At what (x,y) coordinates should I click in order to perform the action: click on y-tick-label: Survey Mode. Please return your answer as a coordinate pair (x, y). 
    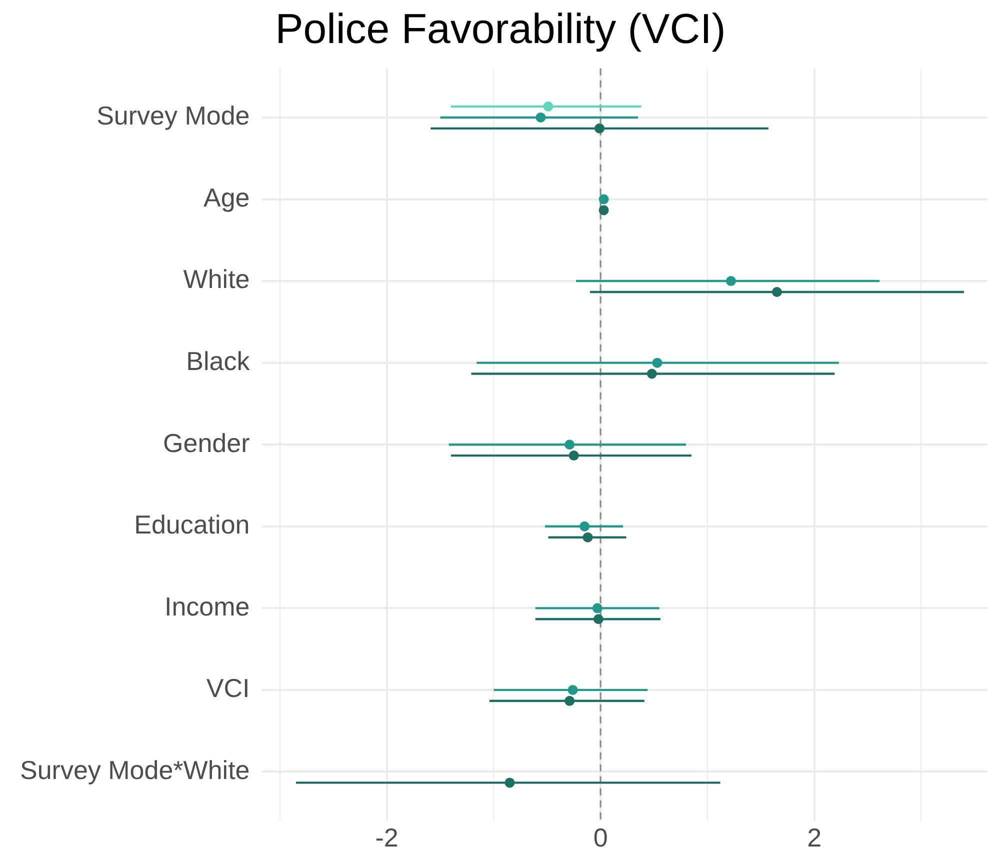
    Looking at the image, I should click on (173, 115).